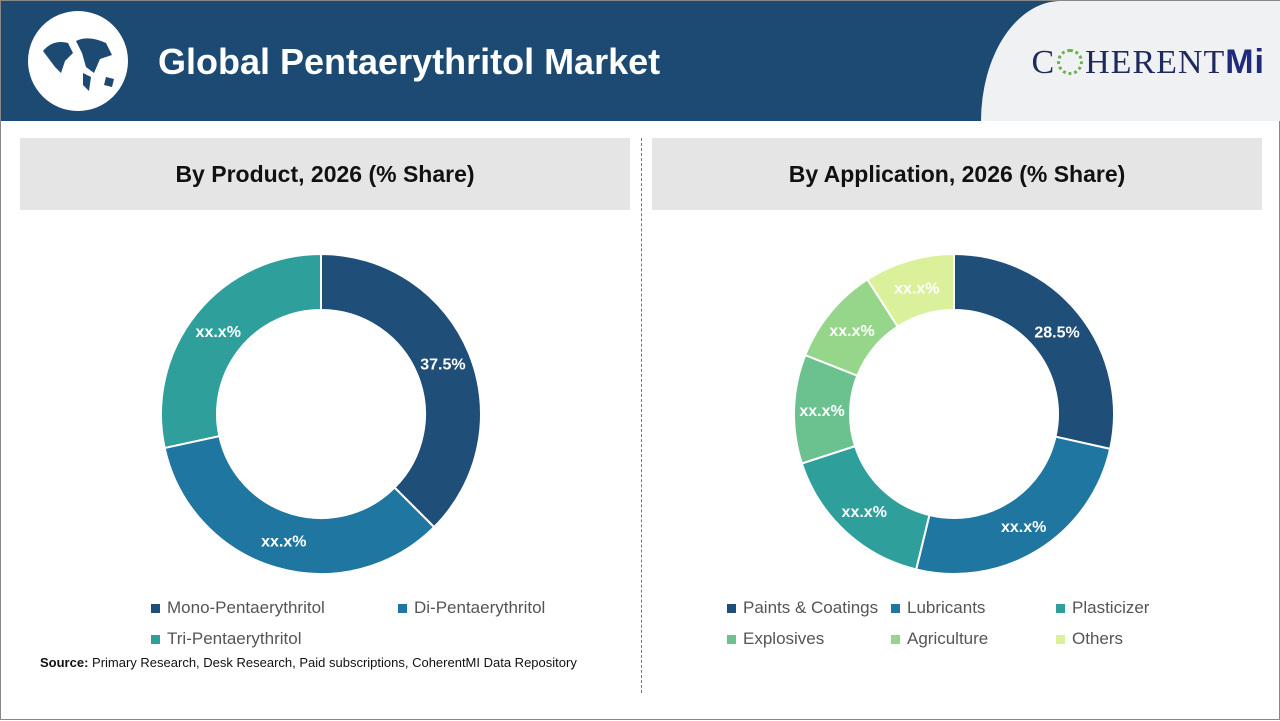  I want to click on legend-item: Others, so click(1089, 639).